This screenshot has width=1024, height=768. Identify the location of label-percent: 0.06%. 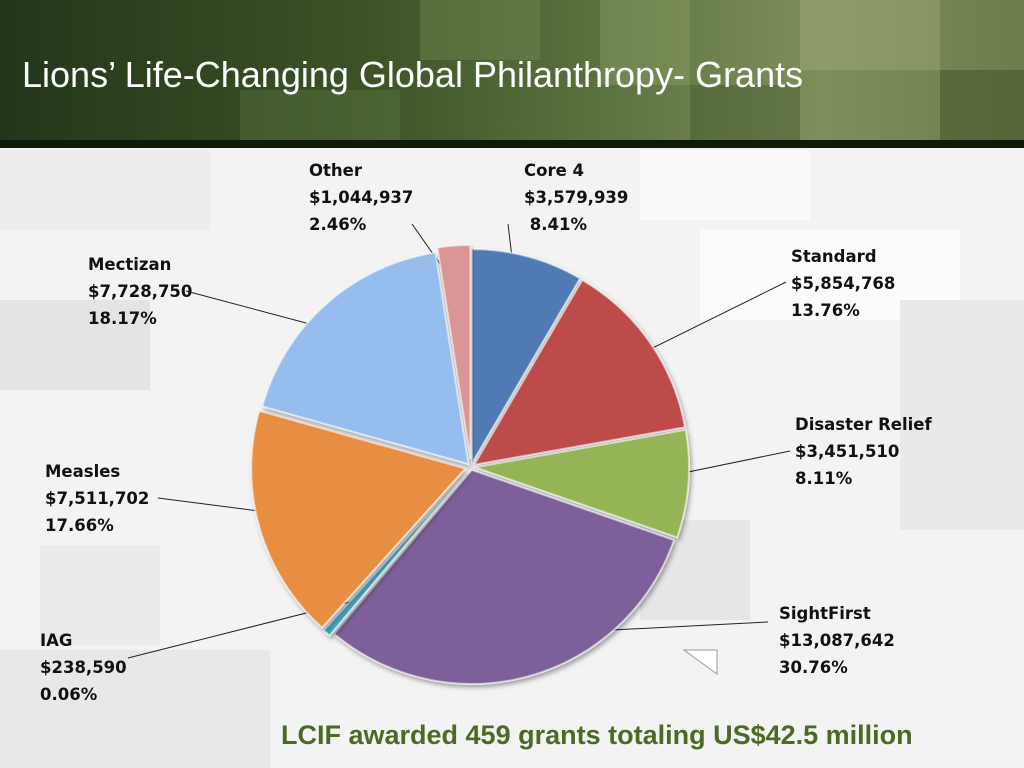
(69, 694).